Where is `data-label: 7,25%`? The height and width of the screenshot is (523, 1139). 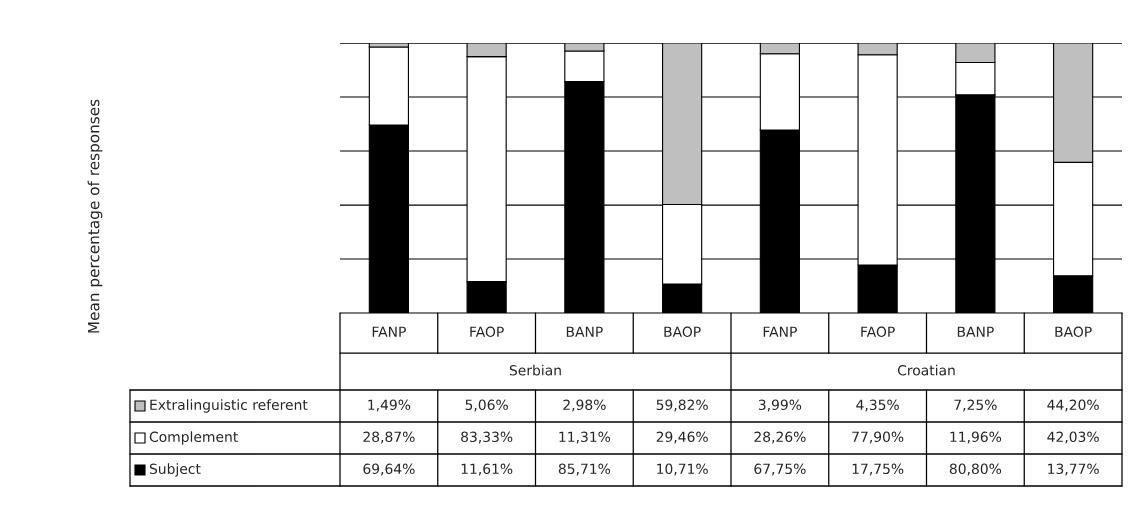 data-label: 7,25% is located at coordinates (975, 405).